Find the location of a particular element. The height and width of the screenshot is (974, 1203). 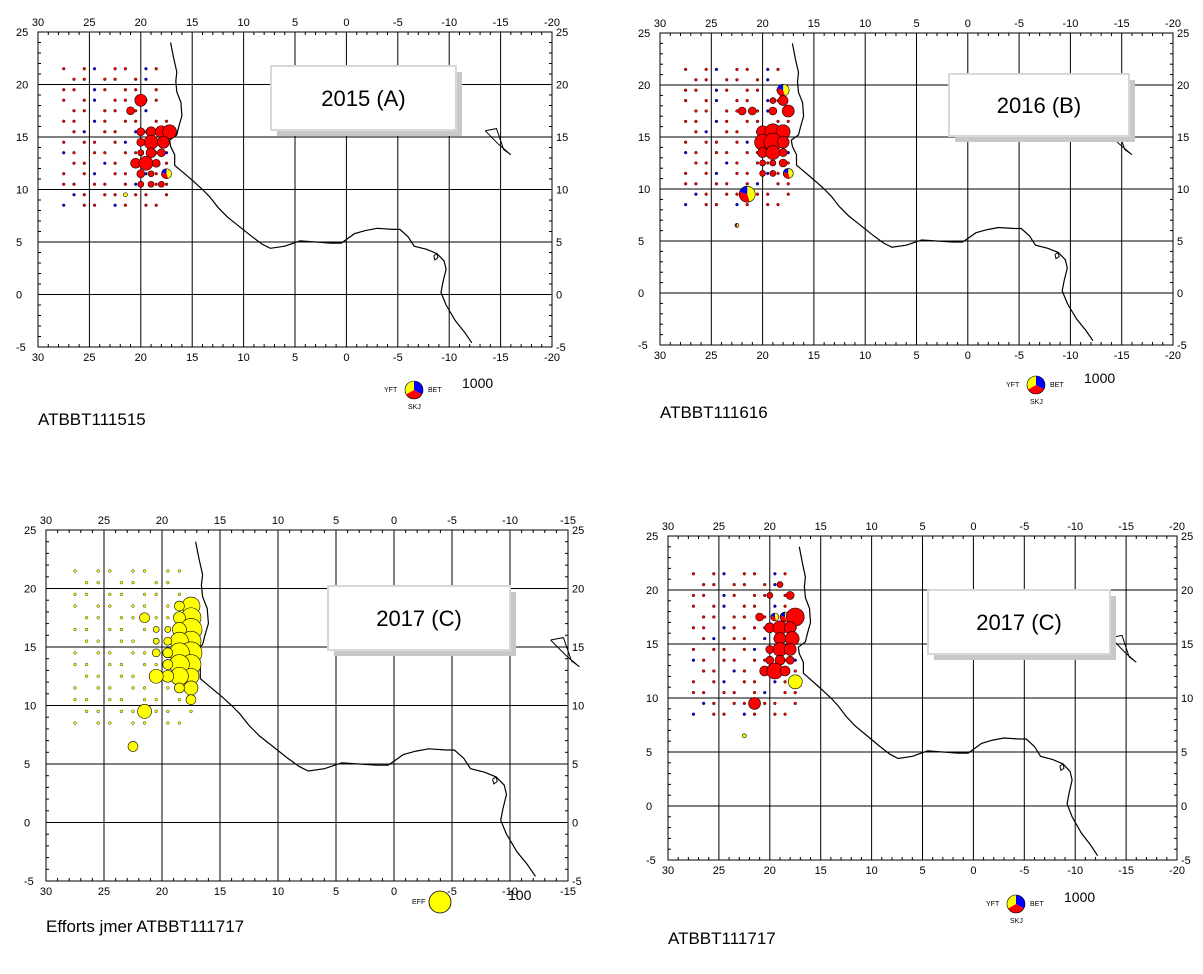

legend-value: 1000 is located at coordinates (1079, 897).